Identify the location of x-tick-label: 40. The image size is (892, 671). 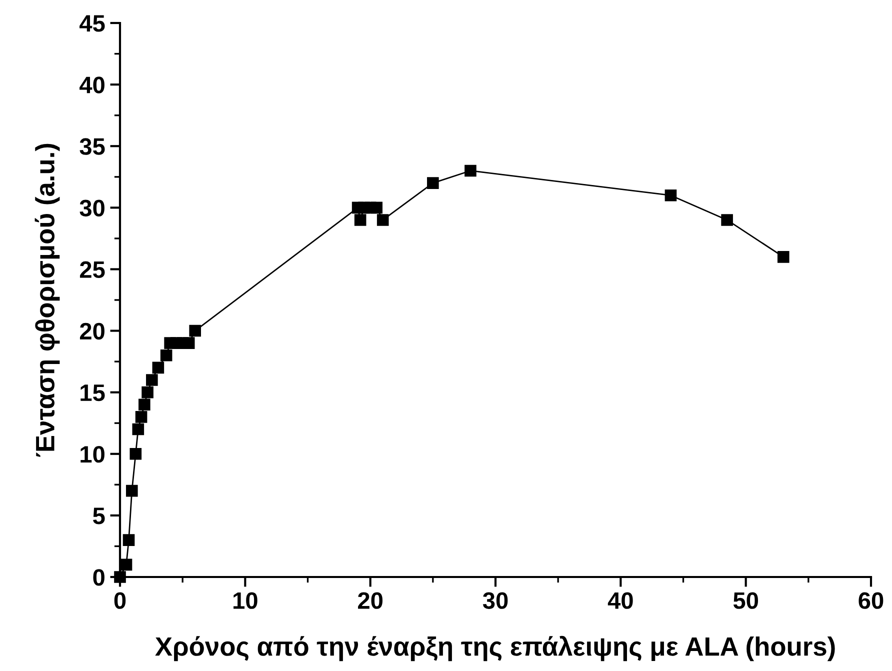
(620, 600).